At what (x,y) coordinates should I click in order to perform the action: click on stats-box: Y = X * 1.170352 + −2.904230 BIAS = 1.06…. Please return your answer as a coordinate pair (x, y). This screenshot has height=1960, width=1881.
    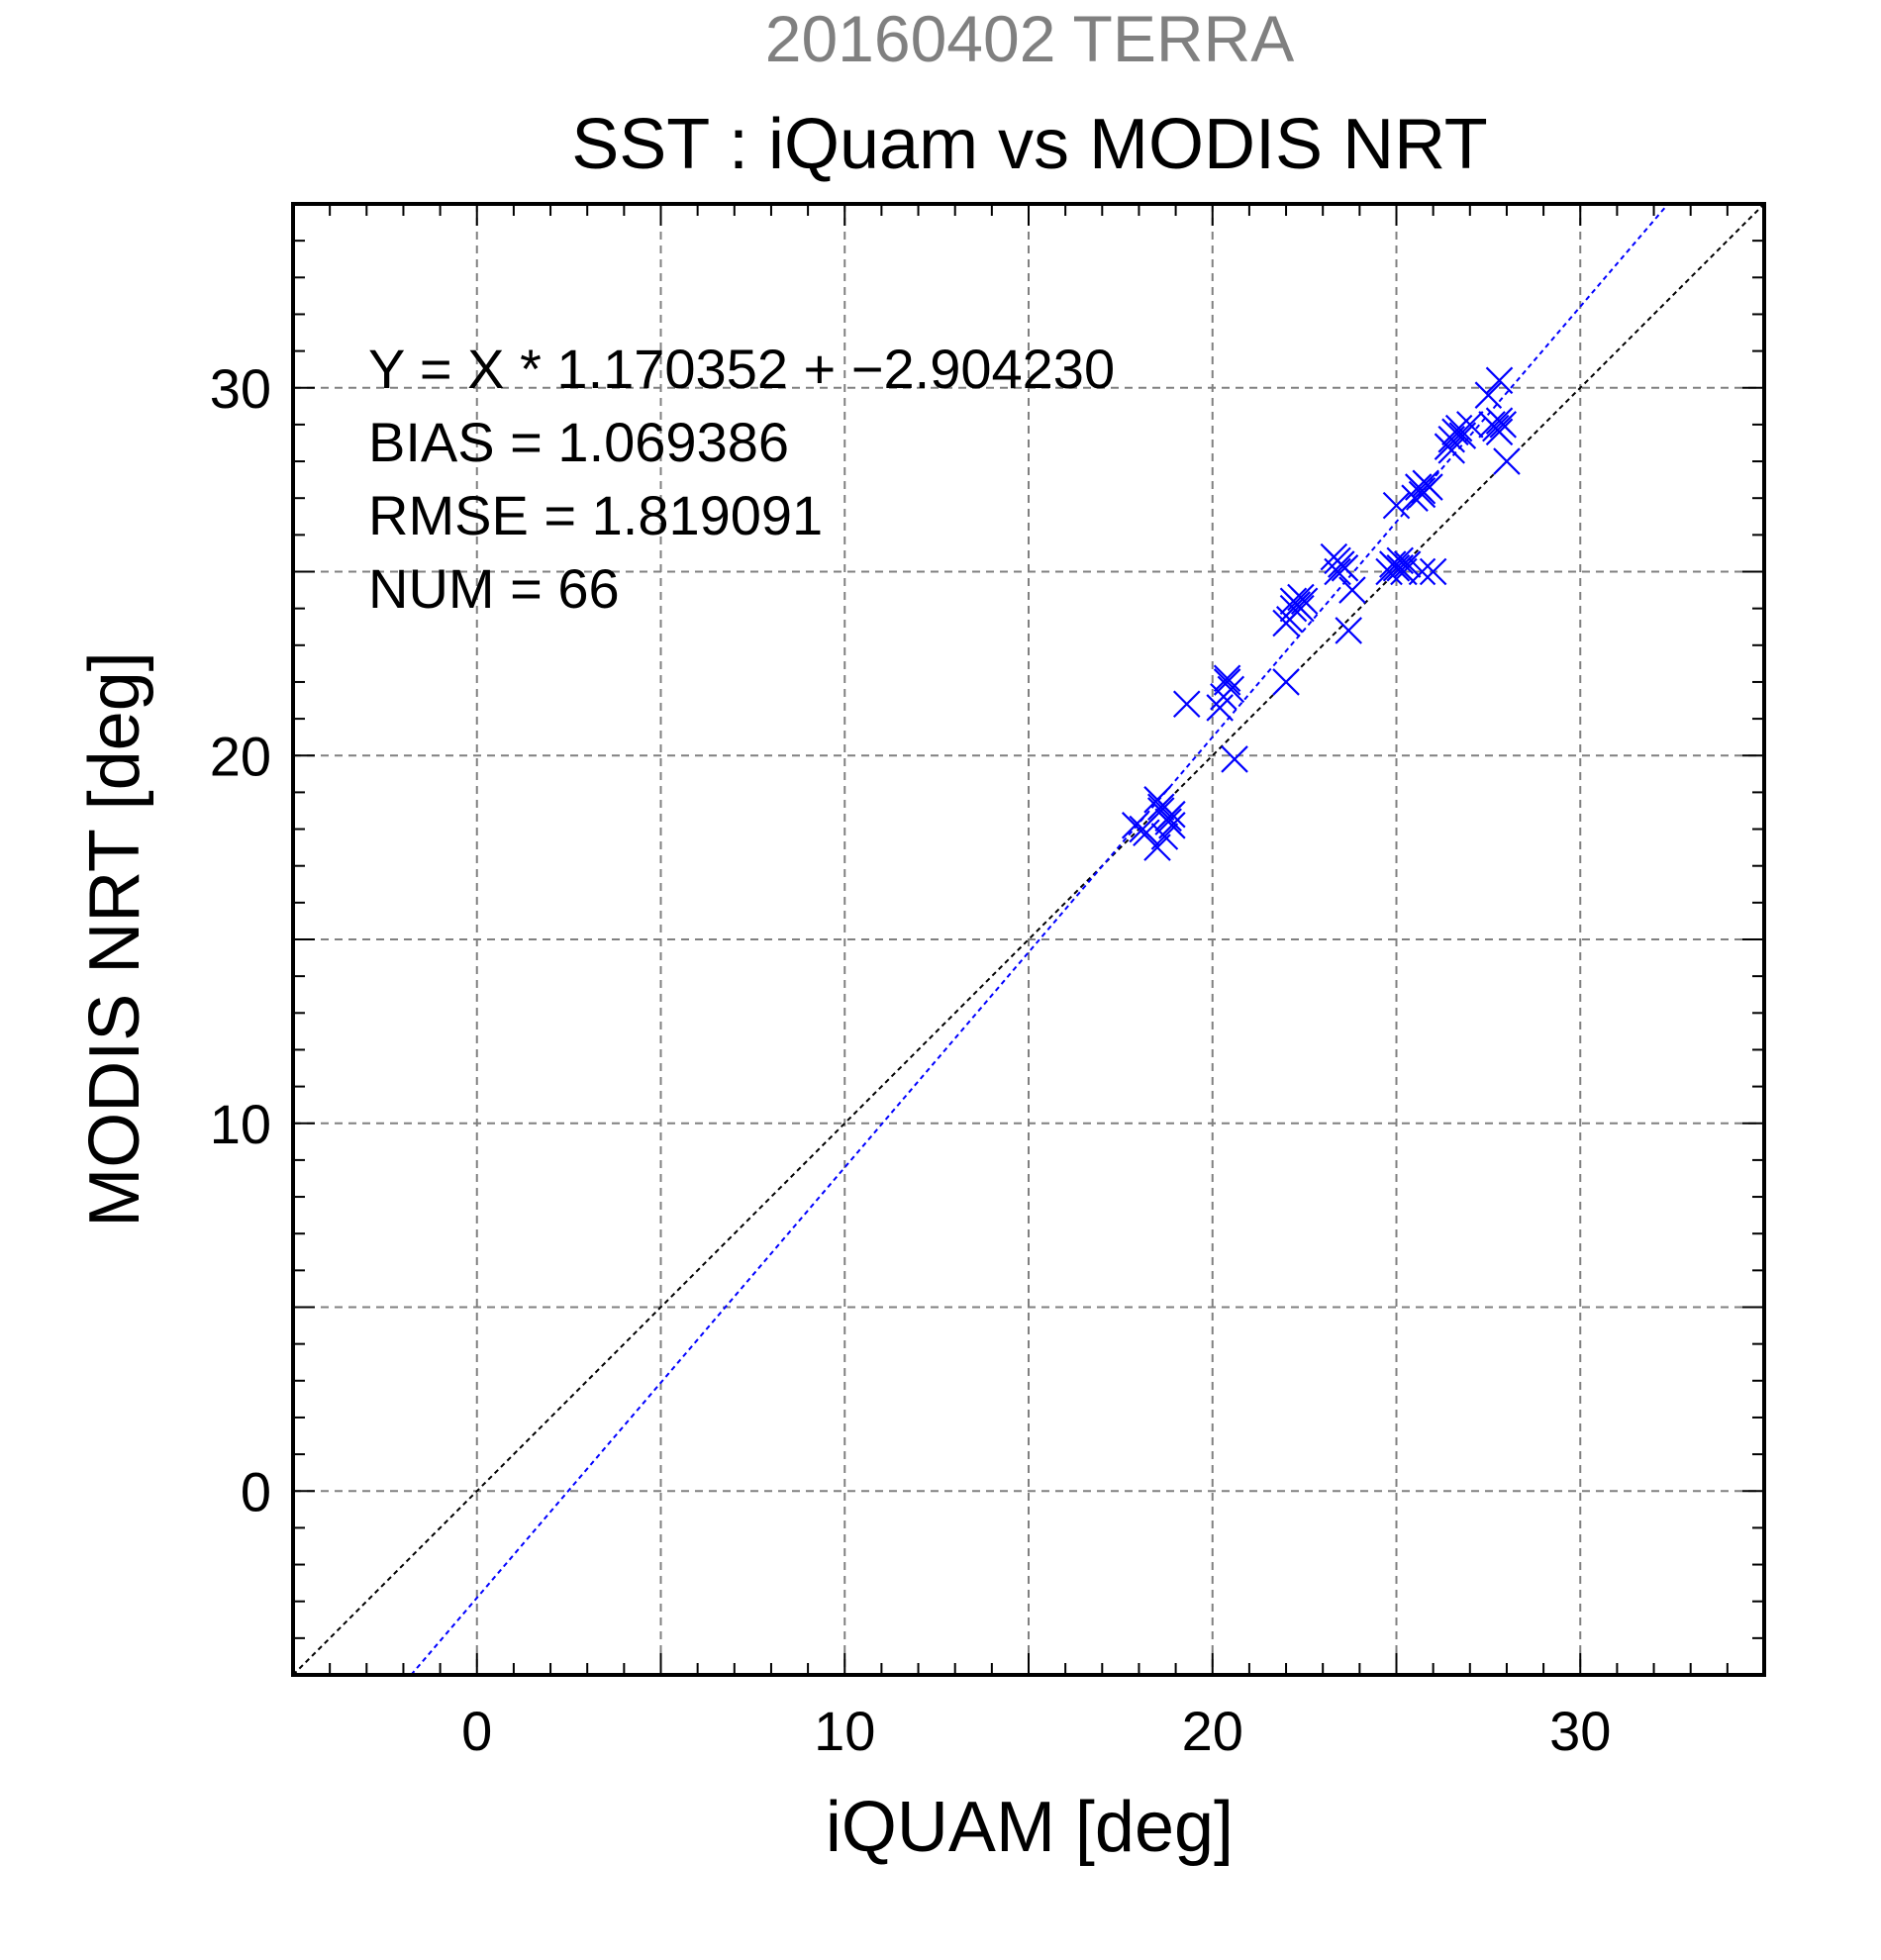
    Looking at the image, I should click on (742, 479).